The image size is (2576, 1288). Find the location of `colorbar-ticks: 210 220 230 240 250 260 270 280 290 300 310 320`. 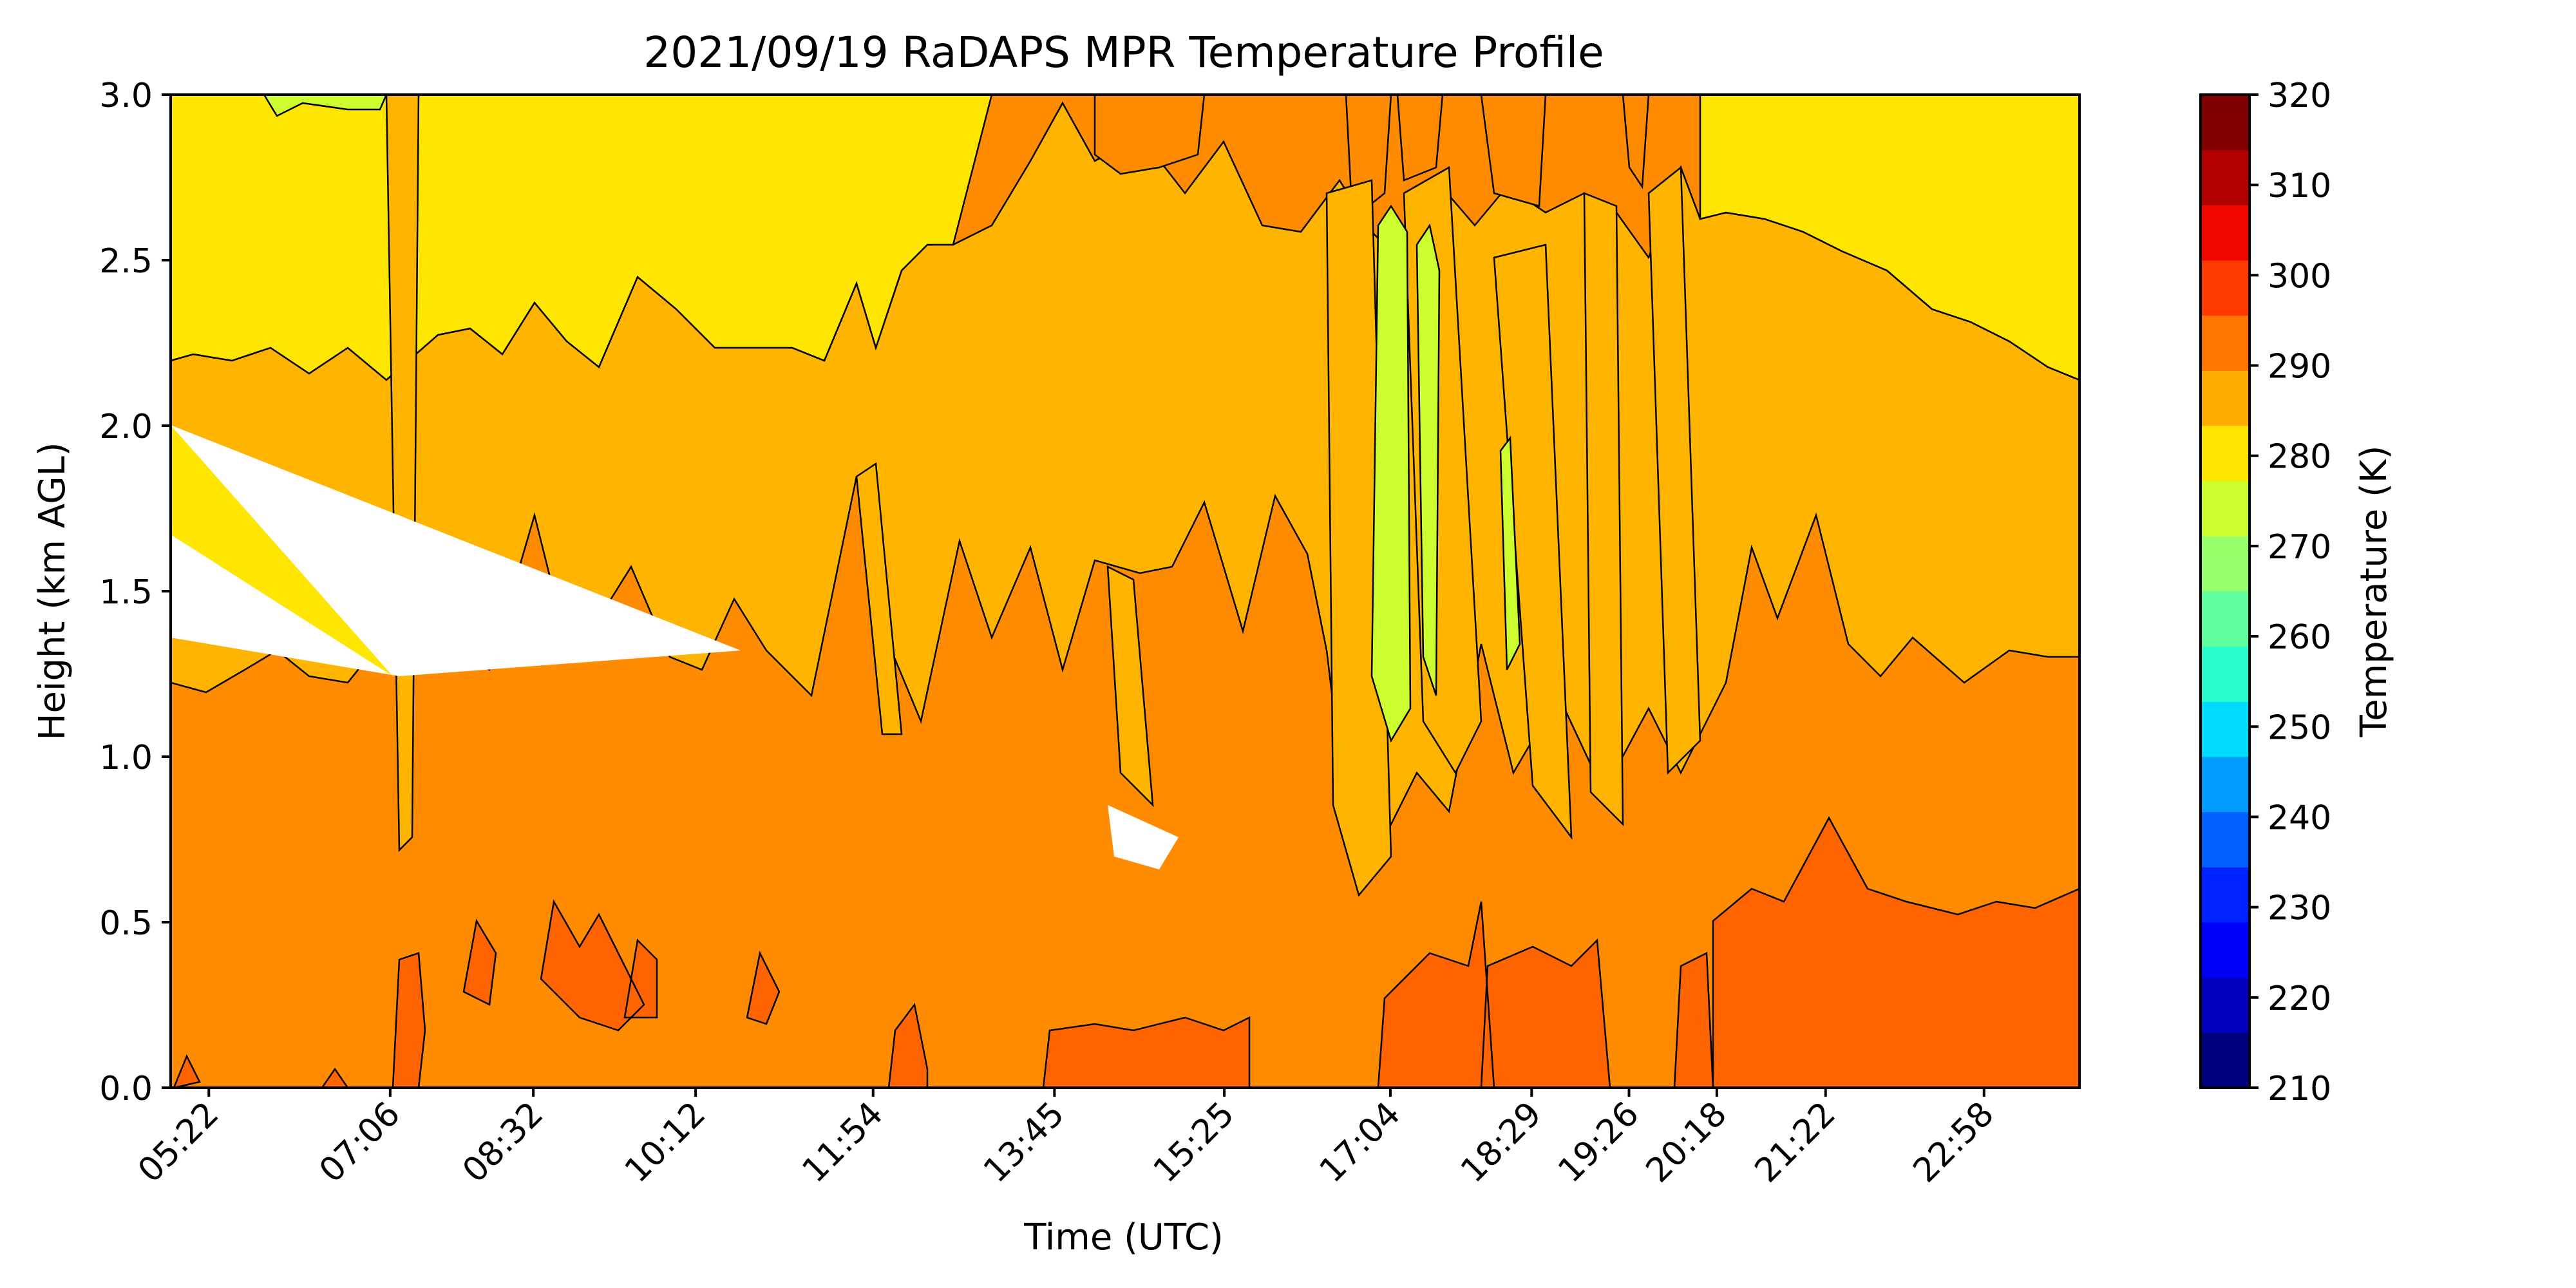

colorbar-ticks: 210 220 230 240 250 260 270 280 290 300 310 320 is located at coordinates (2290, 592).